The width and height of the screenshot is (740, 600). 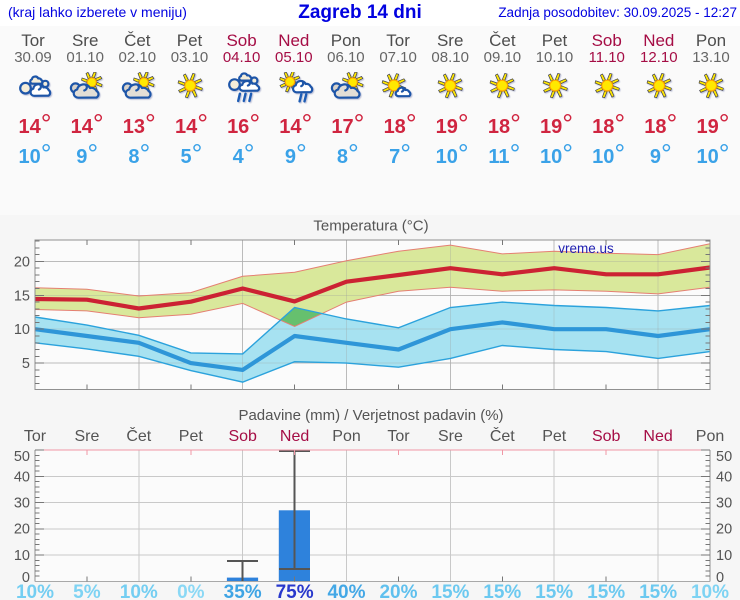 I want to click on svg-text: 40%, so click(x=346, y=591).